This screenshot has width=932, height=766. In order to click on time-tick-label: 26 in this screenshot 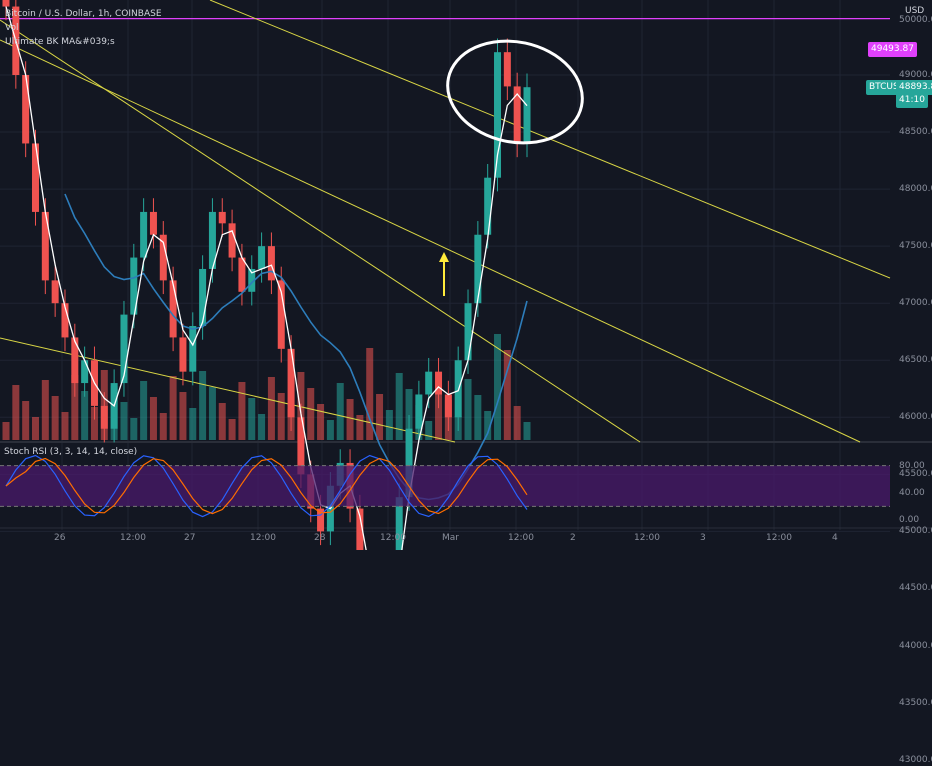, I will do `click(60, 538)`.